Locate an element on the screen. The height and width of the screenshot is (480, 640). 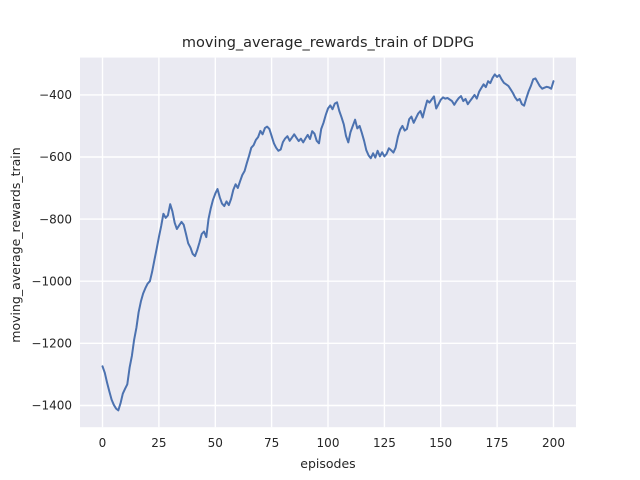
x-tick-label: 0 is located at coordinates (103, 443).